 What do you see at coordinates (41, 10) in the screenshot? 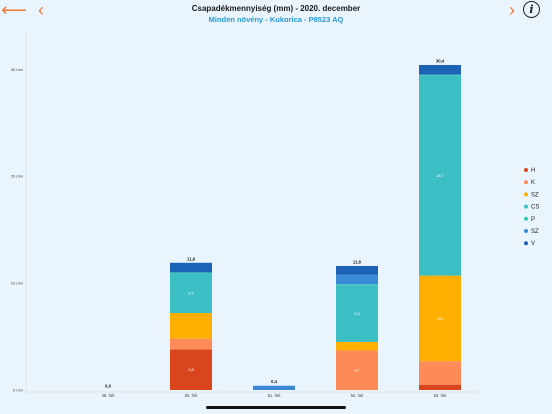
I see `chevron-left-icon: ‹` at bounding box center [41, 10].